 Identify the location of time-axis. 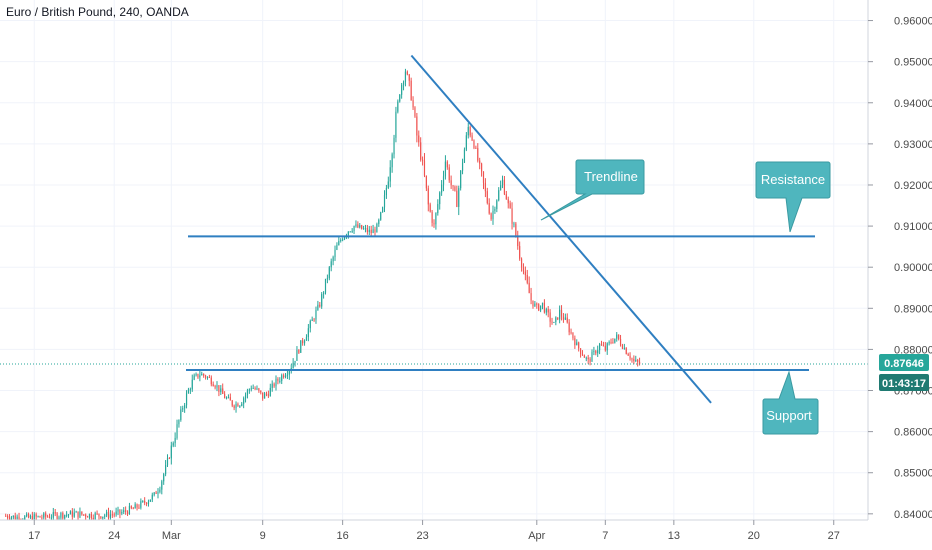
(434, 535).